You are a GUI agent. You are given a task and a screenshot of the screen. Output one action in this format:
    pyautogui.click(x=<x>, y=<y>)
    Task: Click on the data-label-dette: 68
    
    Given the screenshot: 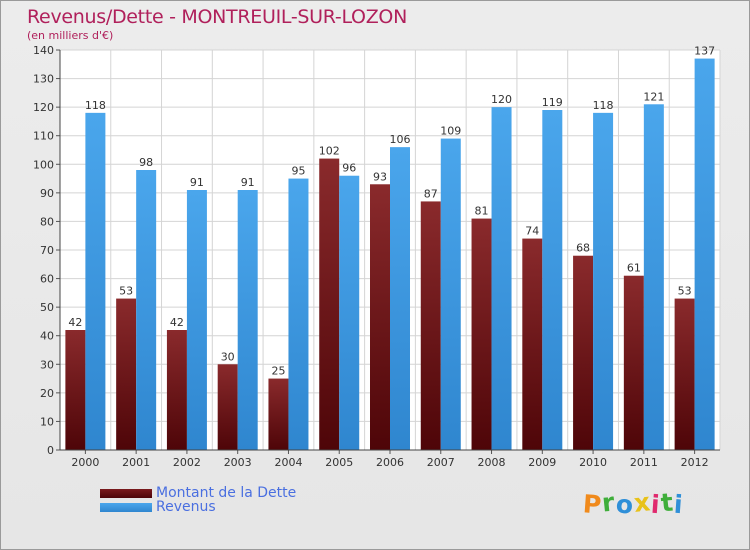 What is the action you would take?
    pyautogui.click(x=583, y=248)
    